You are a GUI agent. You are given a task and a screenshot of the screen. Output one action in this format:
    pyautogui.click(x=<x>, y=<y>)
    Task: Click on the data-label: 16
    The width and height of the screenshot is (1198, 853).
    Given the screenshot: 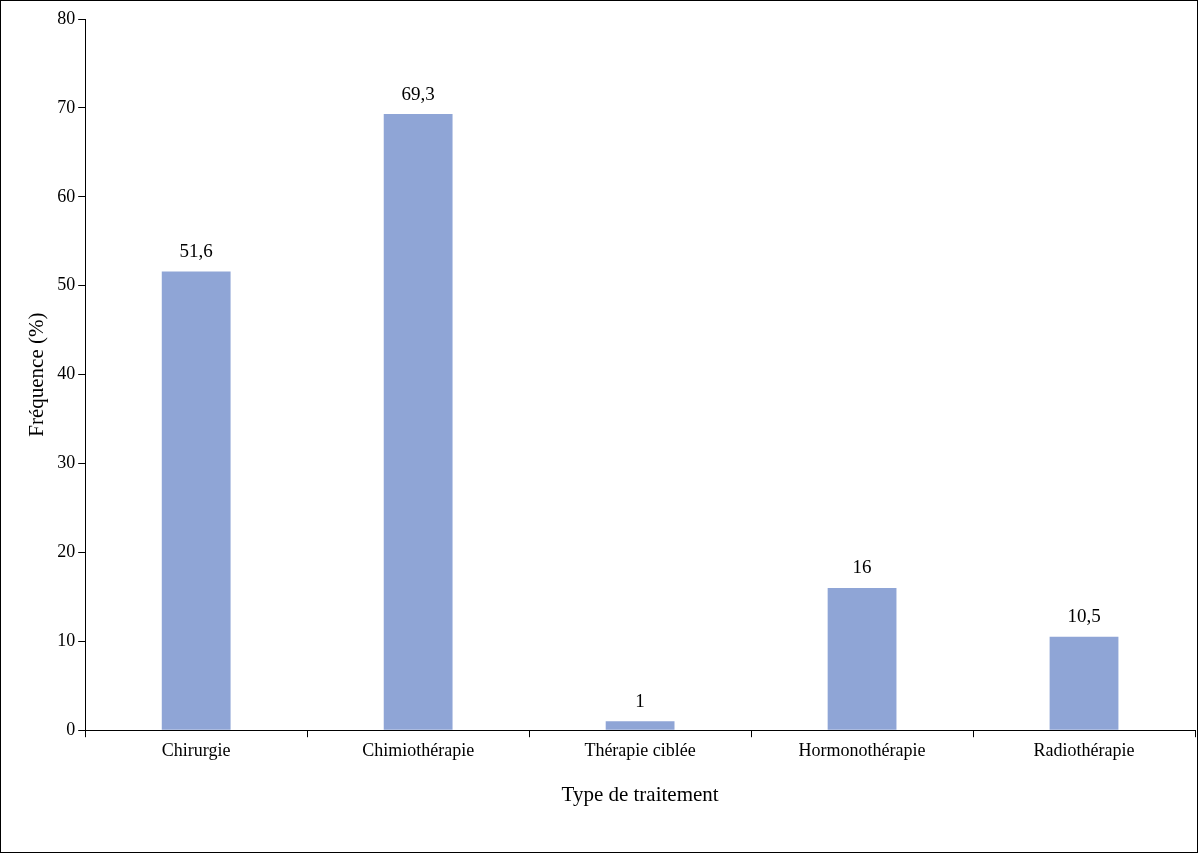 What is the action you would take?
    pyautogui.click(x=862, y=567)
    